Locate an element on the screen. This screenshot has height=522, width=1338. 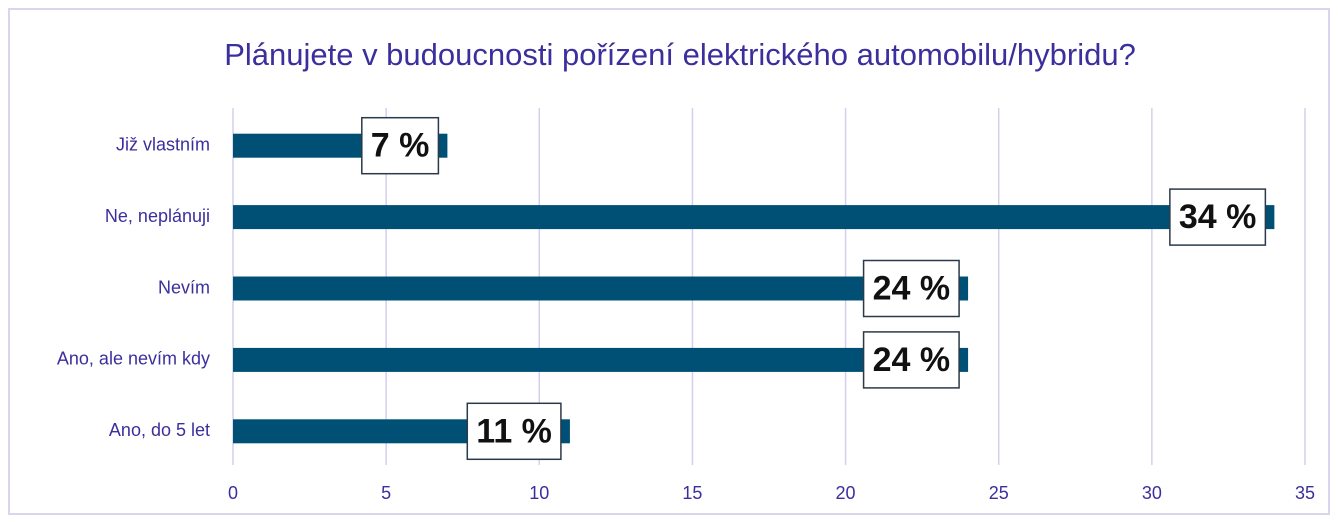
value-label: 34 % is located at coordinates (1218, 217).